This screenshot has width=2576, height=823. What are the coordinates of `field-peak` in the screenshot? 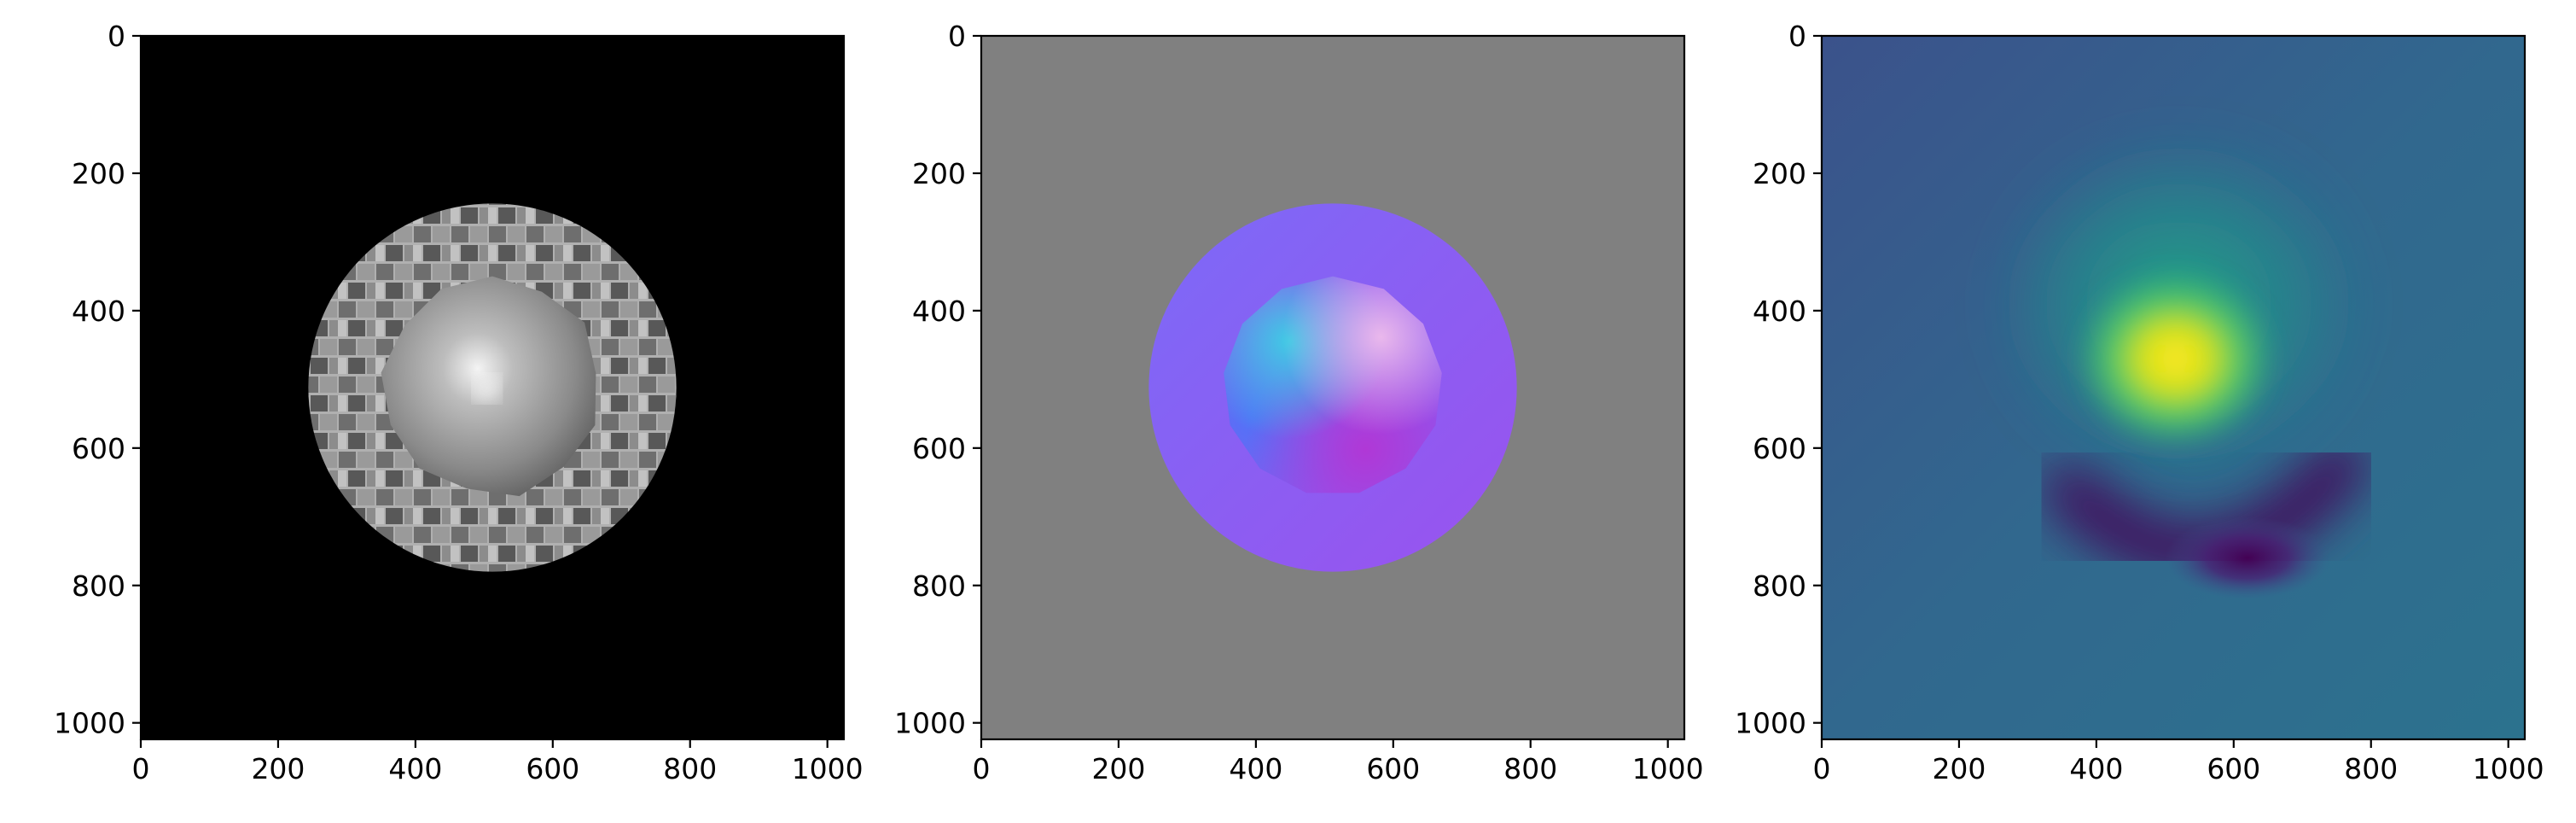 It's located at (2175, 359).